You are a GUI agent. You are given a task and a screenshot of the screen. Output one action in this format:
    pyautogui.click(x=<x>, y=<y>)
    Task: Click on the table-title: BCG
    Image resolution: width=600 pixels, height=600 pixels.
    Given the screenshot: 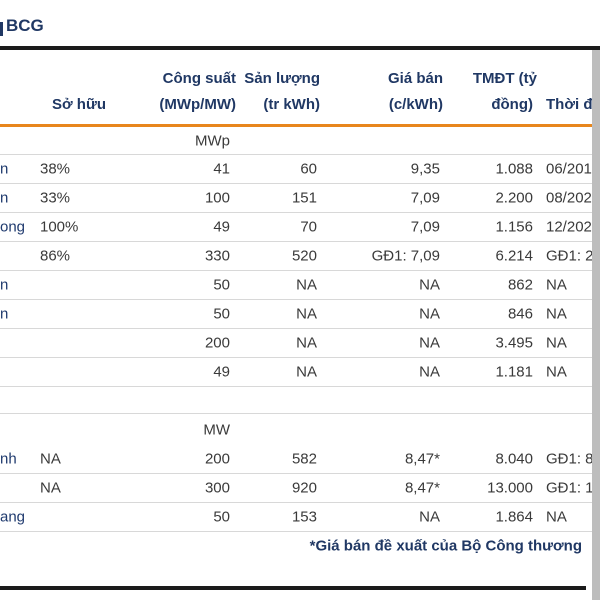 What is the action you would take?
    pyautogui.click(x=25, y=25)
    